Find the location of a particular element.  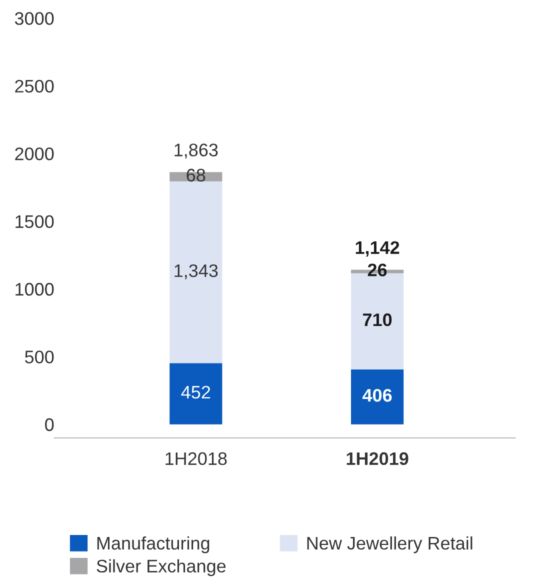

y-tick-label: 1000 is located at coordinates (35, 289).